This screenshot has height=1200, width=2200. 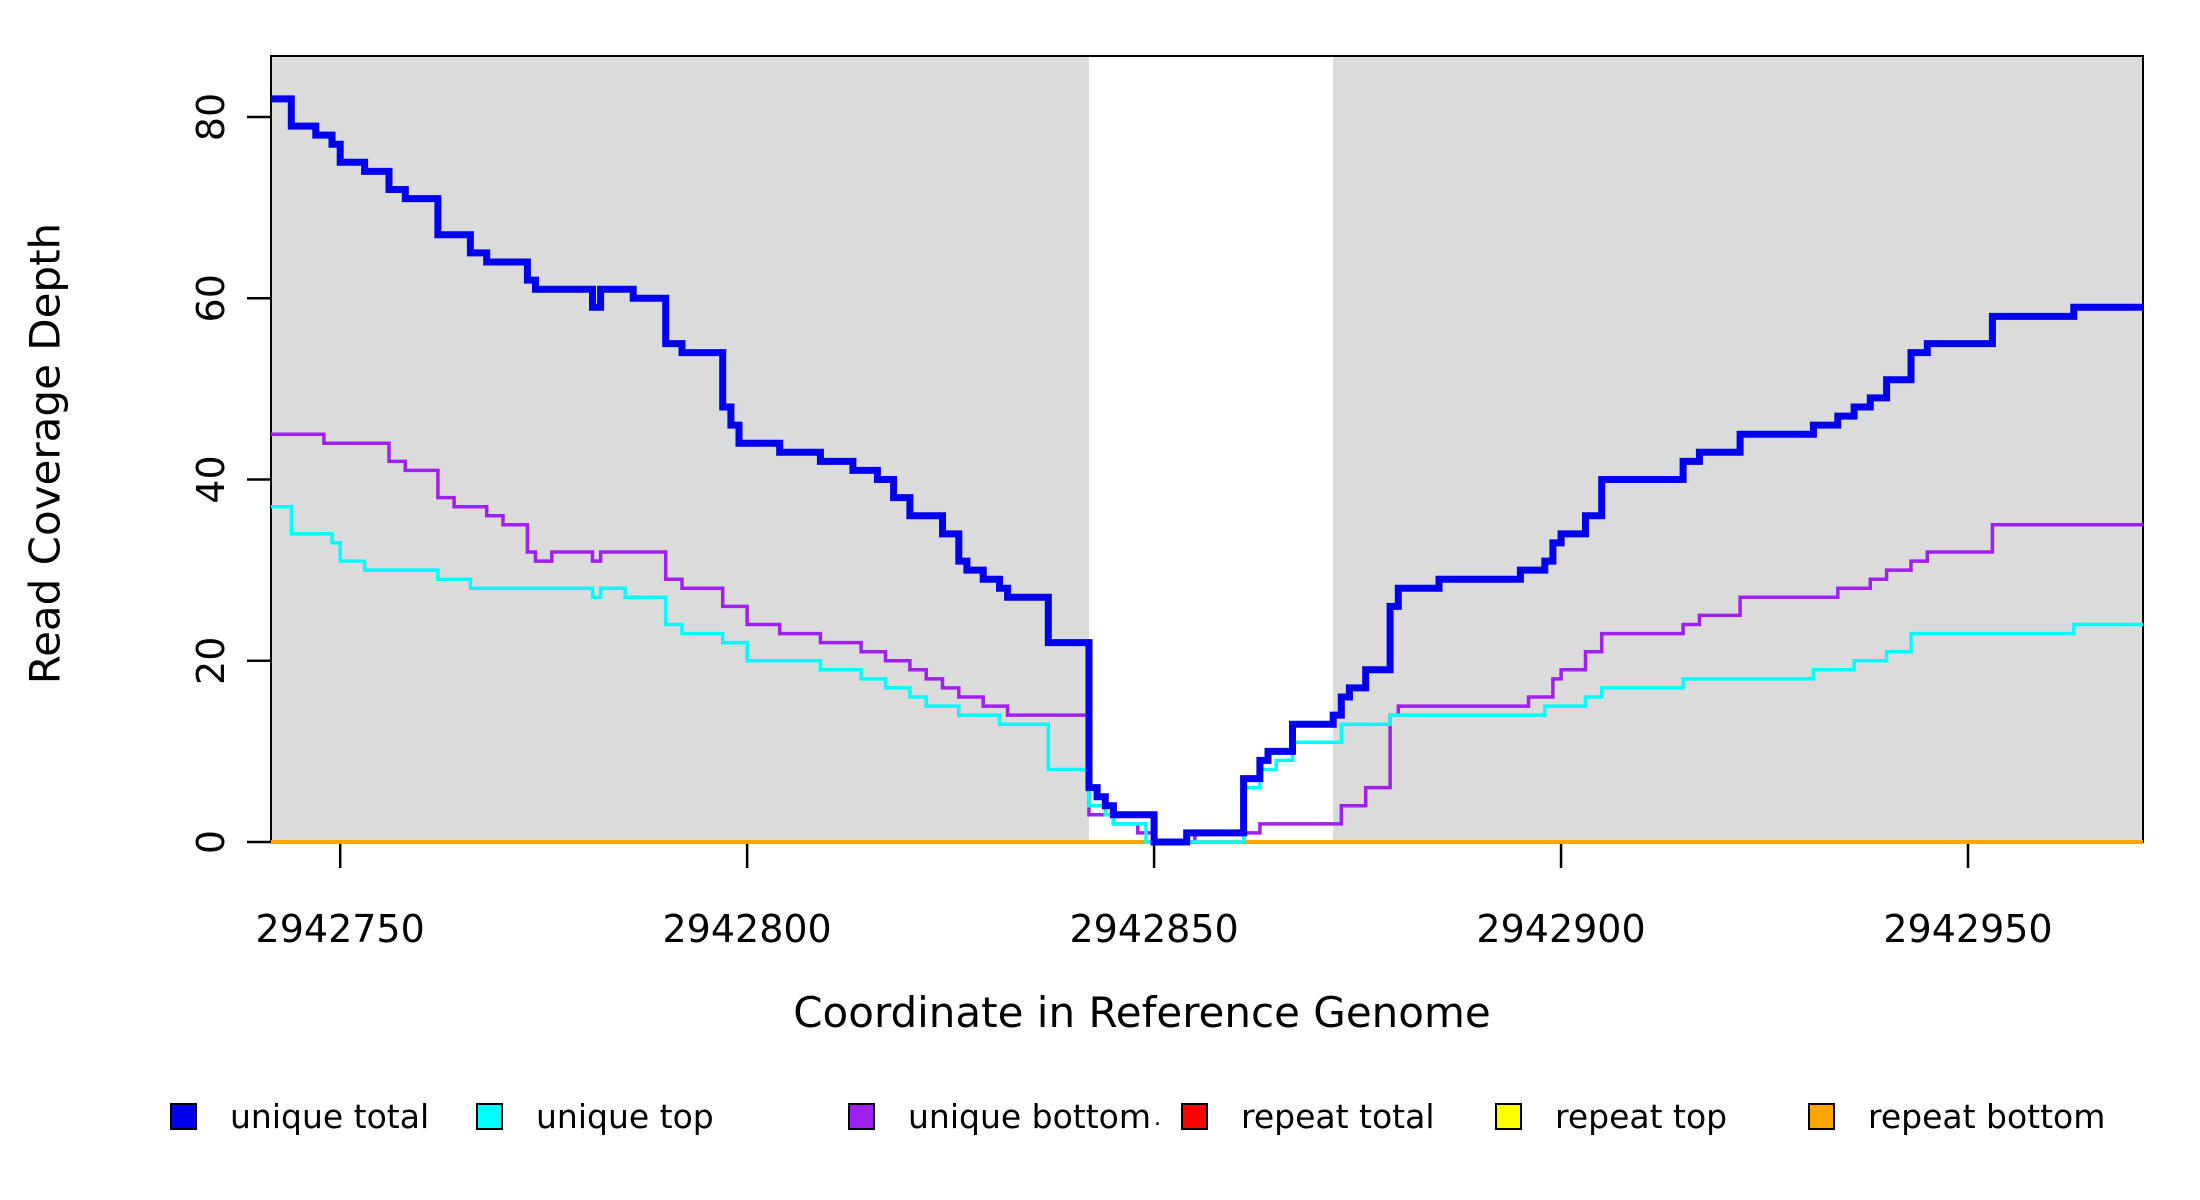 What do you see at coordinates (211, 479) in the screenshot?
I see `y-tick-label: 40` at bounding box center [211, 479].